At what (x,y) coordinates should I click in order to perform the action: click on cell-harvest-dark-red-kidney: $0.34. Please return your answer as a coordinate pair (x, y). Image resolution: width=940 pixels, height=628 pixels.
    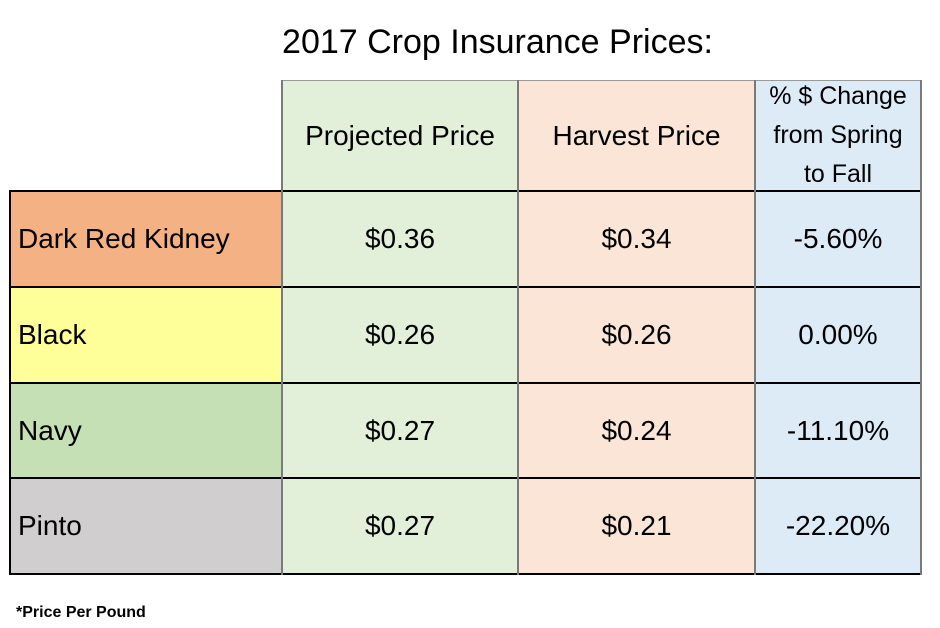
    Looking at the image, I should click on (636, 239).